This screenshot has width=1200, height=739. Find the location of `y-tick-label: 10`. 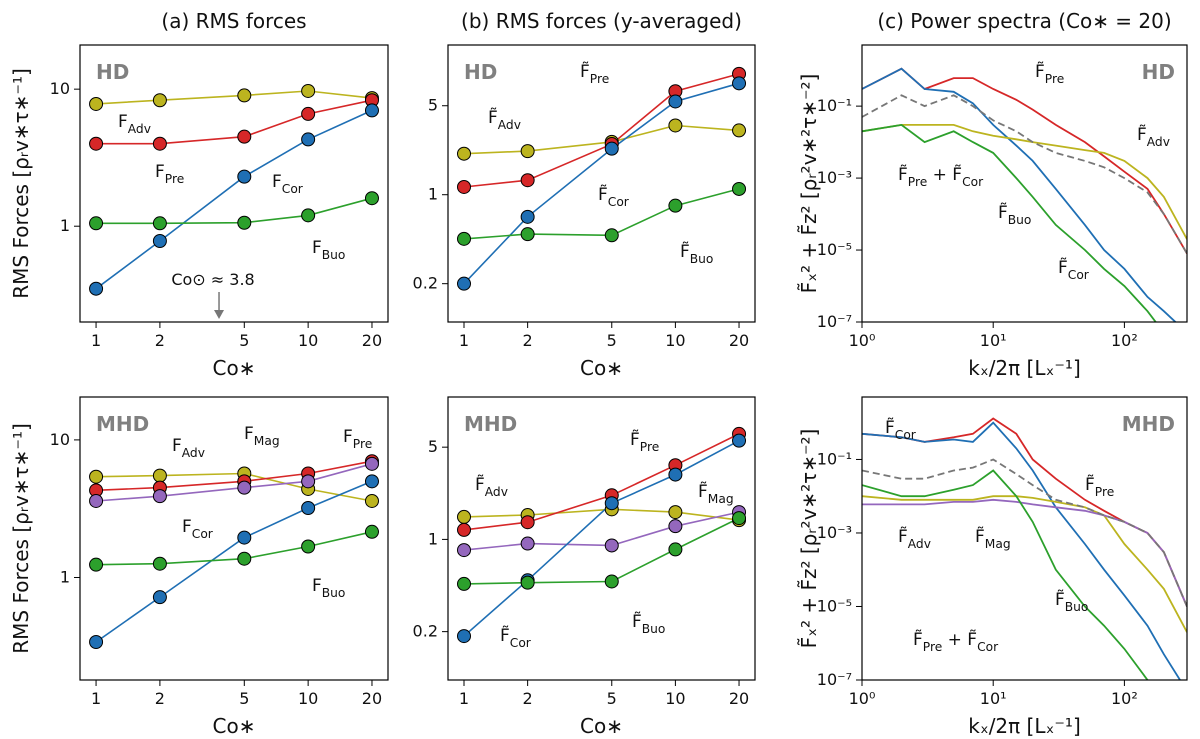

y-tick-label: 10 is located at coordinates (60, 88).